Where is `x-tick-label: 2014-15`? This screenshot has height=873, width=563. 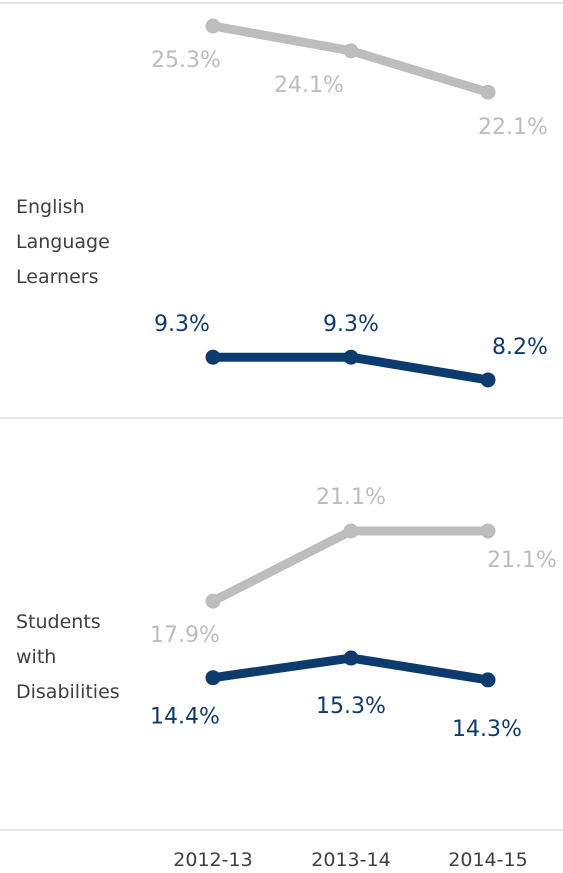
x-tick-label: 2014-15 is located at coordinates (487, 860).